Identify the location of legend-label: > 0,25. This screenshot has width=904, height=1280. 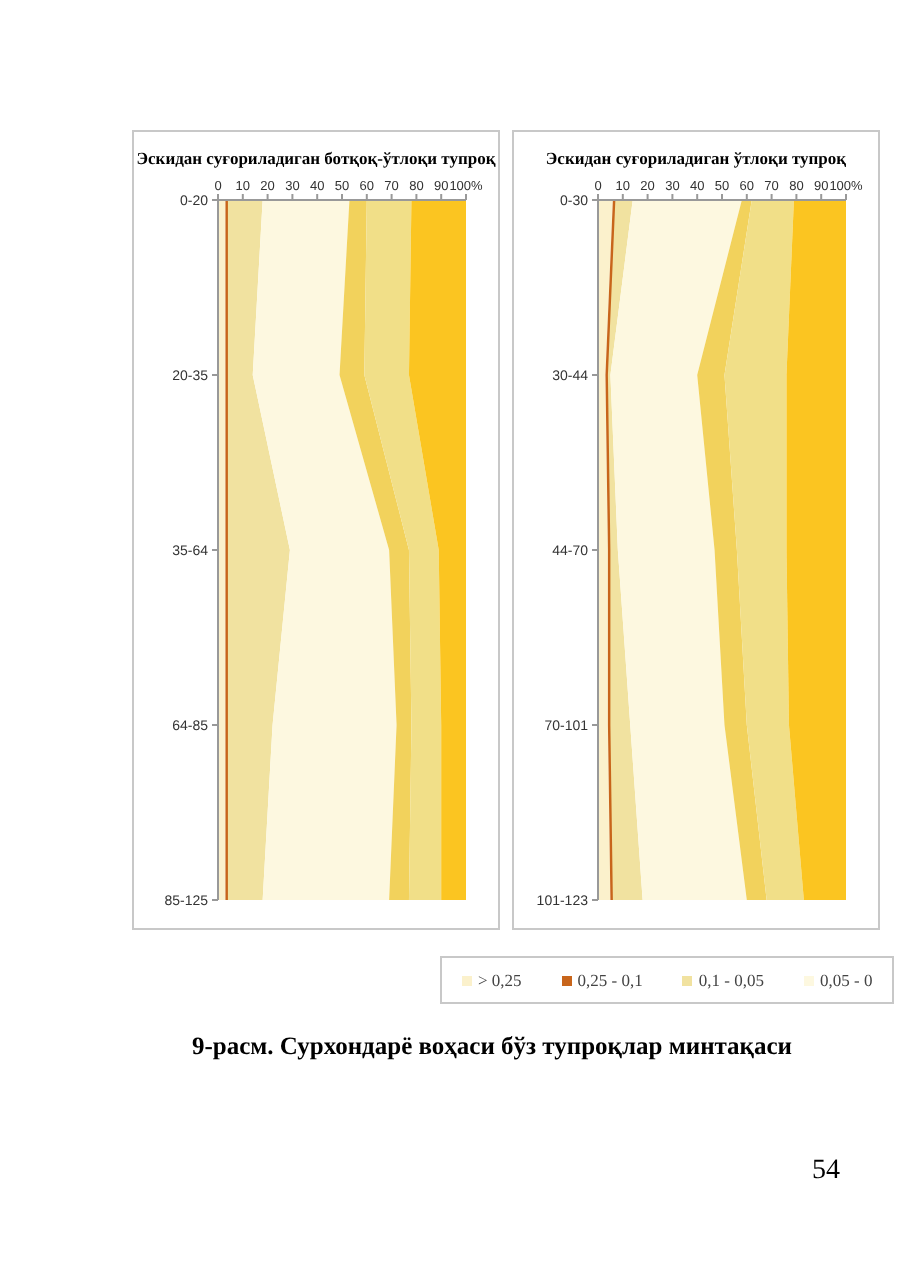
(500, 980).